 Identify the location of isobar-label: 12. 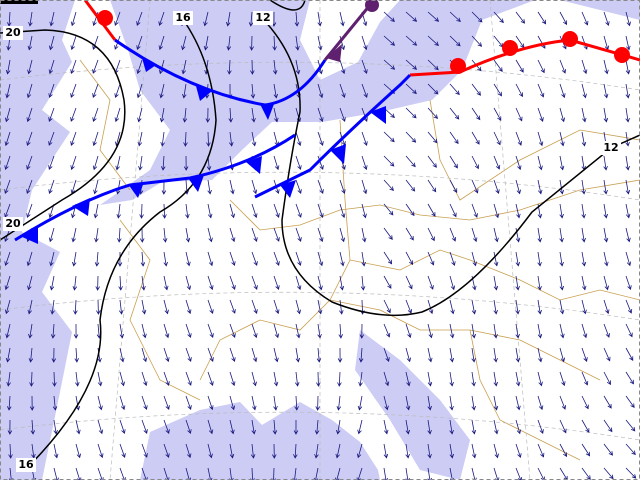
(610, 147).